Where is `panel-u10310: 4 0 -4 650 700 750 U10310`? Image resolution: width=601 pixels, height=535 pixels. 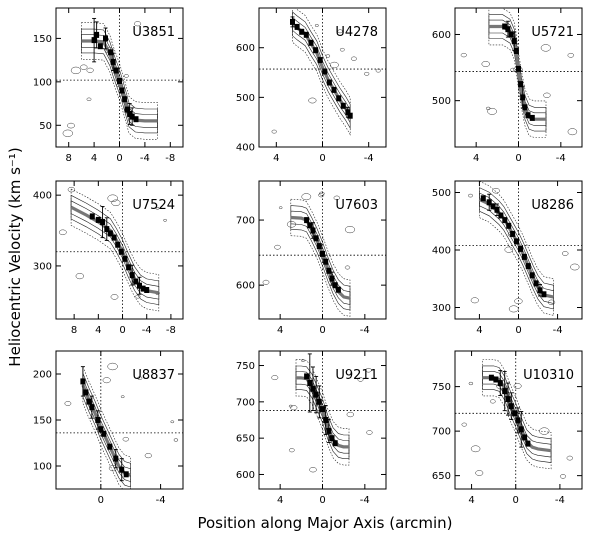 panel-u10310: 4 0 -4 650 700 750 U10310 is located at coordinates (507, 428).